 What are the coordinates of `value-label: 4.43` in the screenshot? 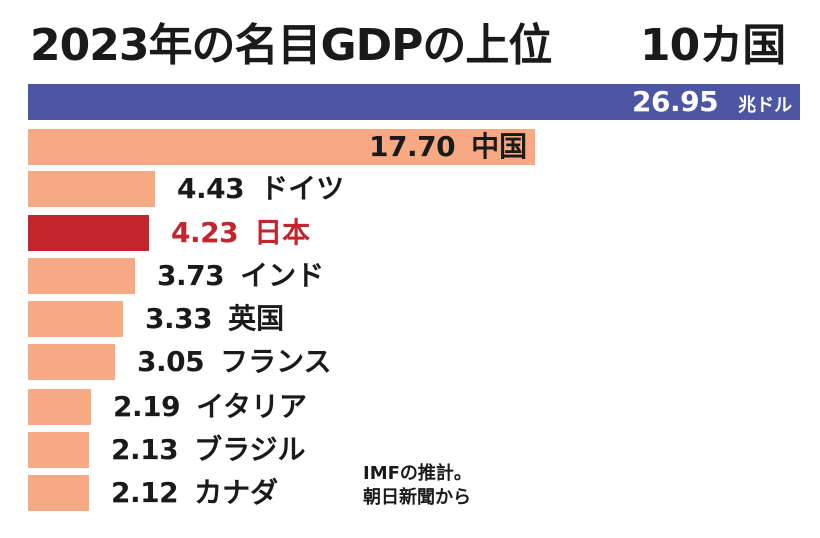 It's located at (211, 188).